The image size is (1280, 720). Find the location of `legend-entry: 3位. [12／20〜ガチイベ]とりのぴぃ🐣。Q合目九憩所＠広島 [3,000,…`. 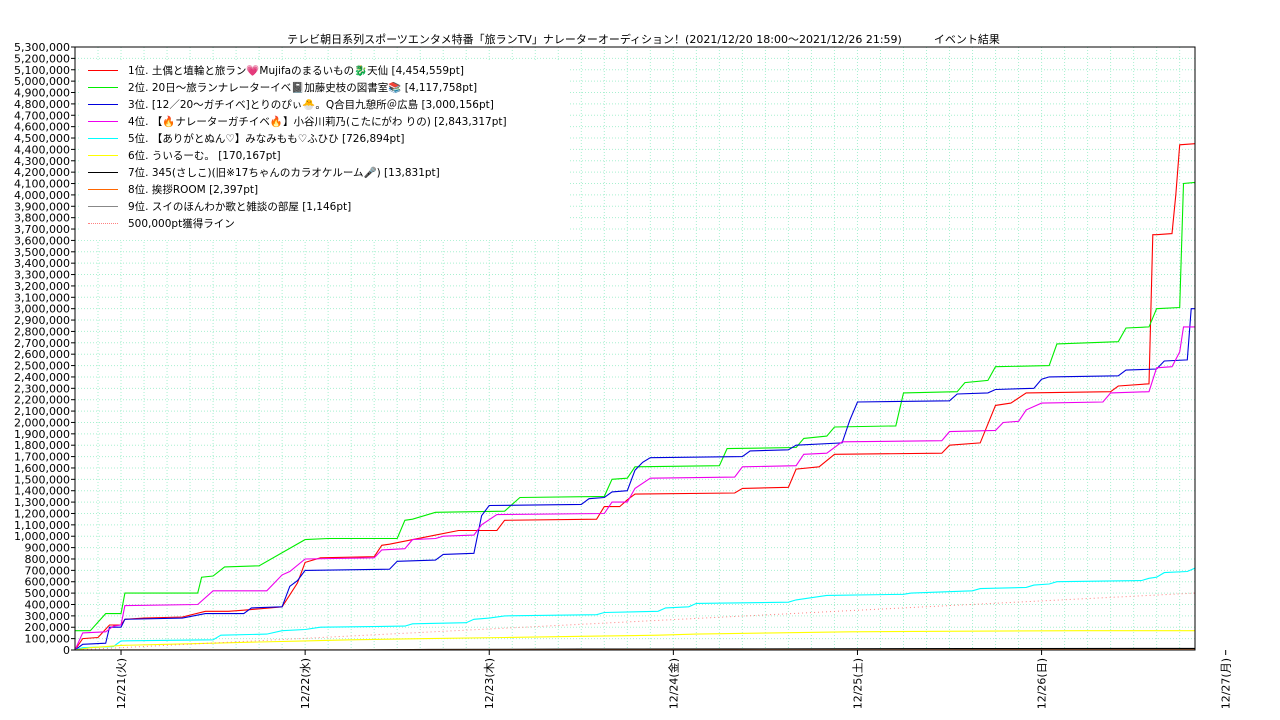

legend-entry: 3位. [12／20〜ガチイベ]とりのぴぃ🐣。Q合目九憩所＠広島 [3,000,… is located at coordinates (291, 104).